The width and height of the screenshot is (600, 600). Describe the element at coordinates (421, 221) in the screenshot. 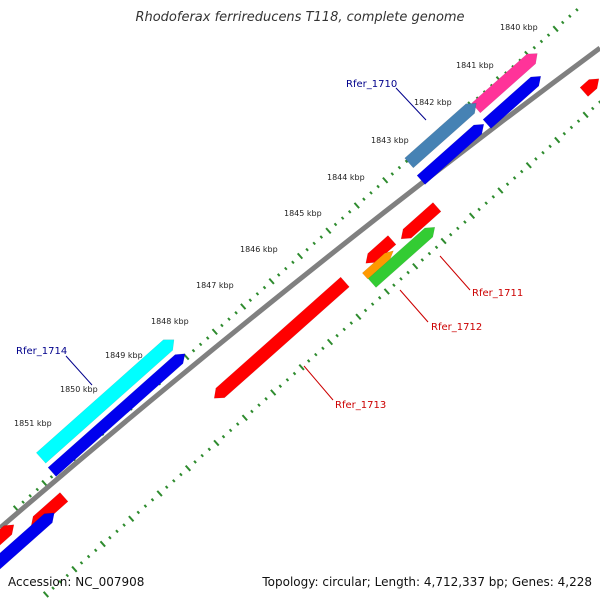

I see `gene-bar-red` at that location.